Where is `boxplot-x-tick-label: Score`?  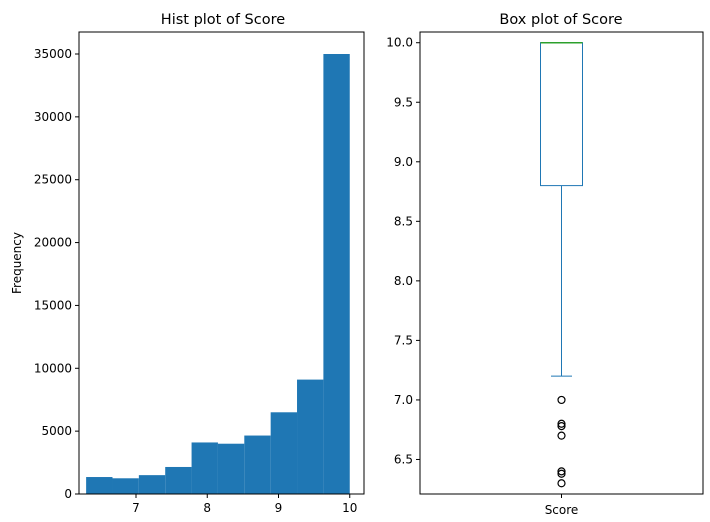
boxplot-x-tick-label: Score is located at coordinates (562, 510).